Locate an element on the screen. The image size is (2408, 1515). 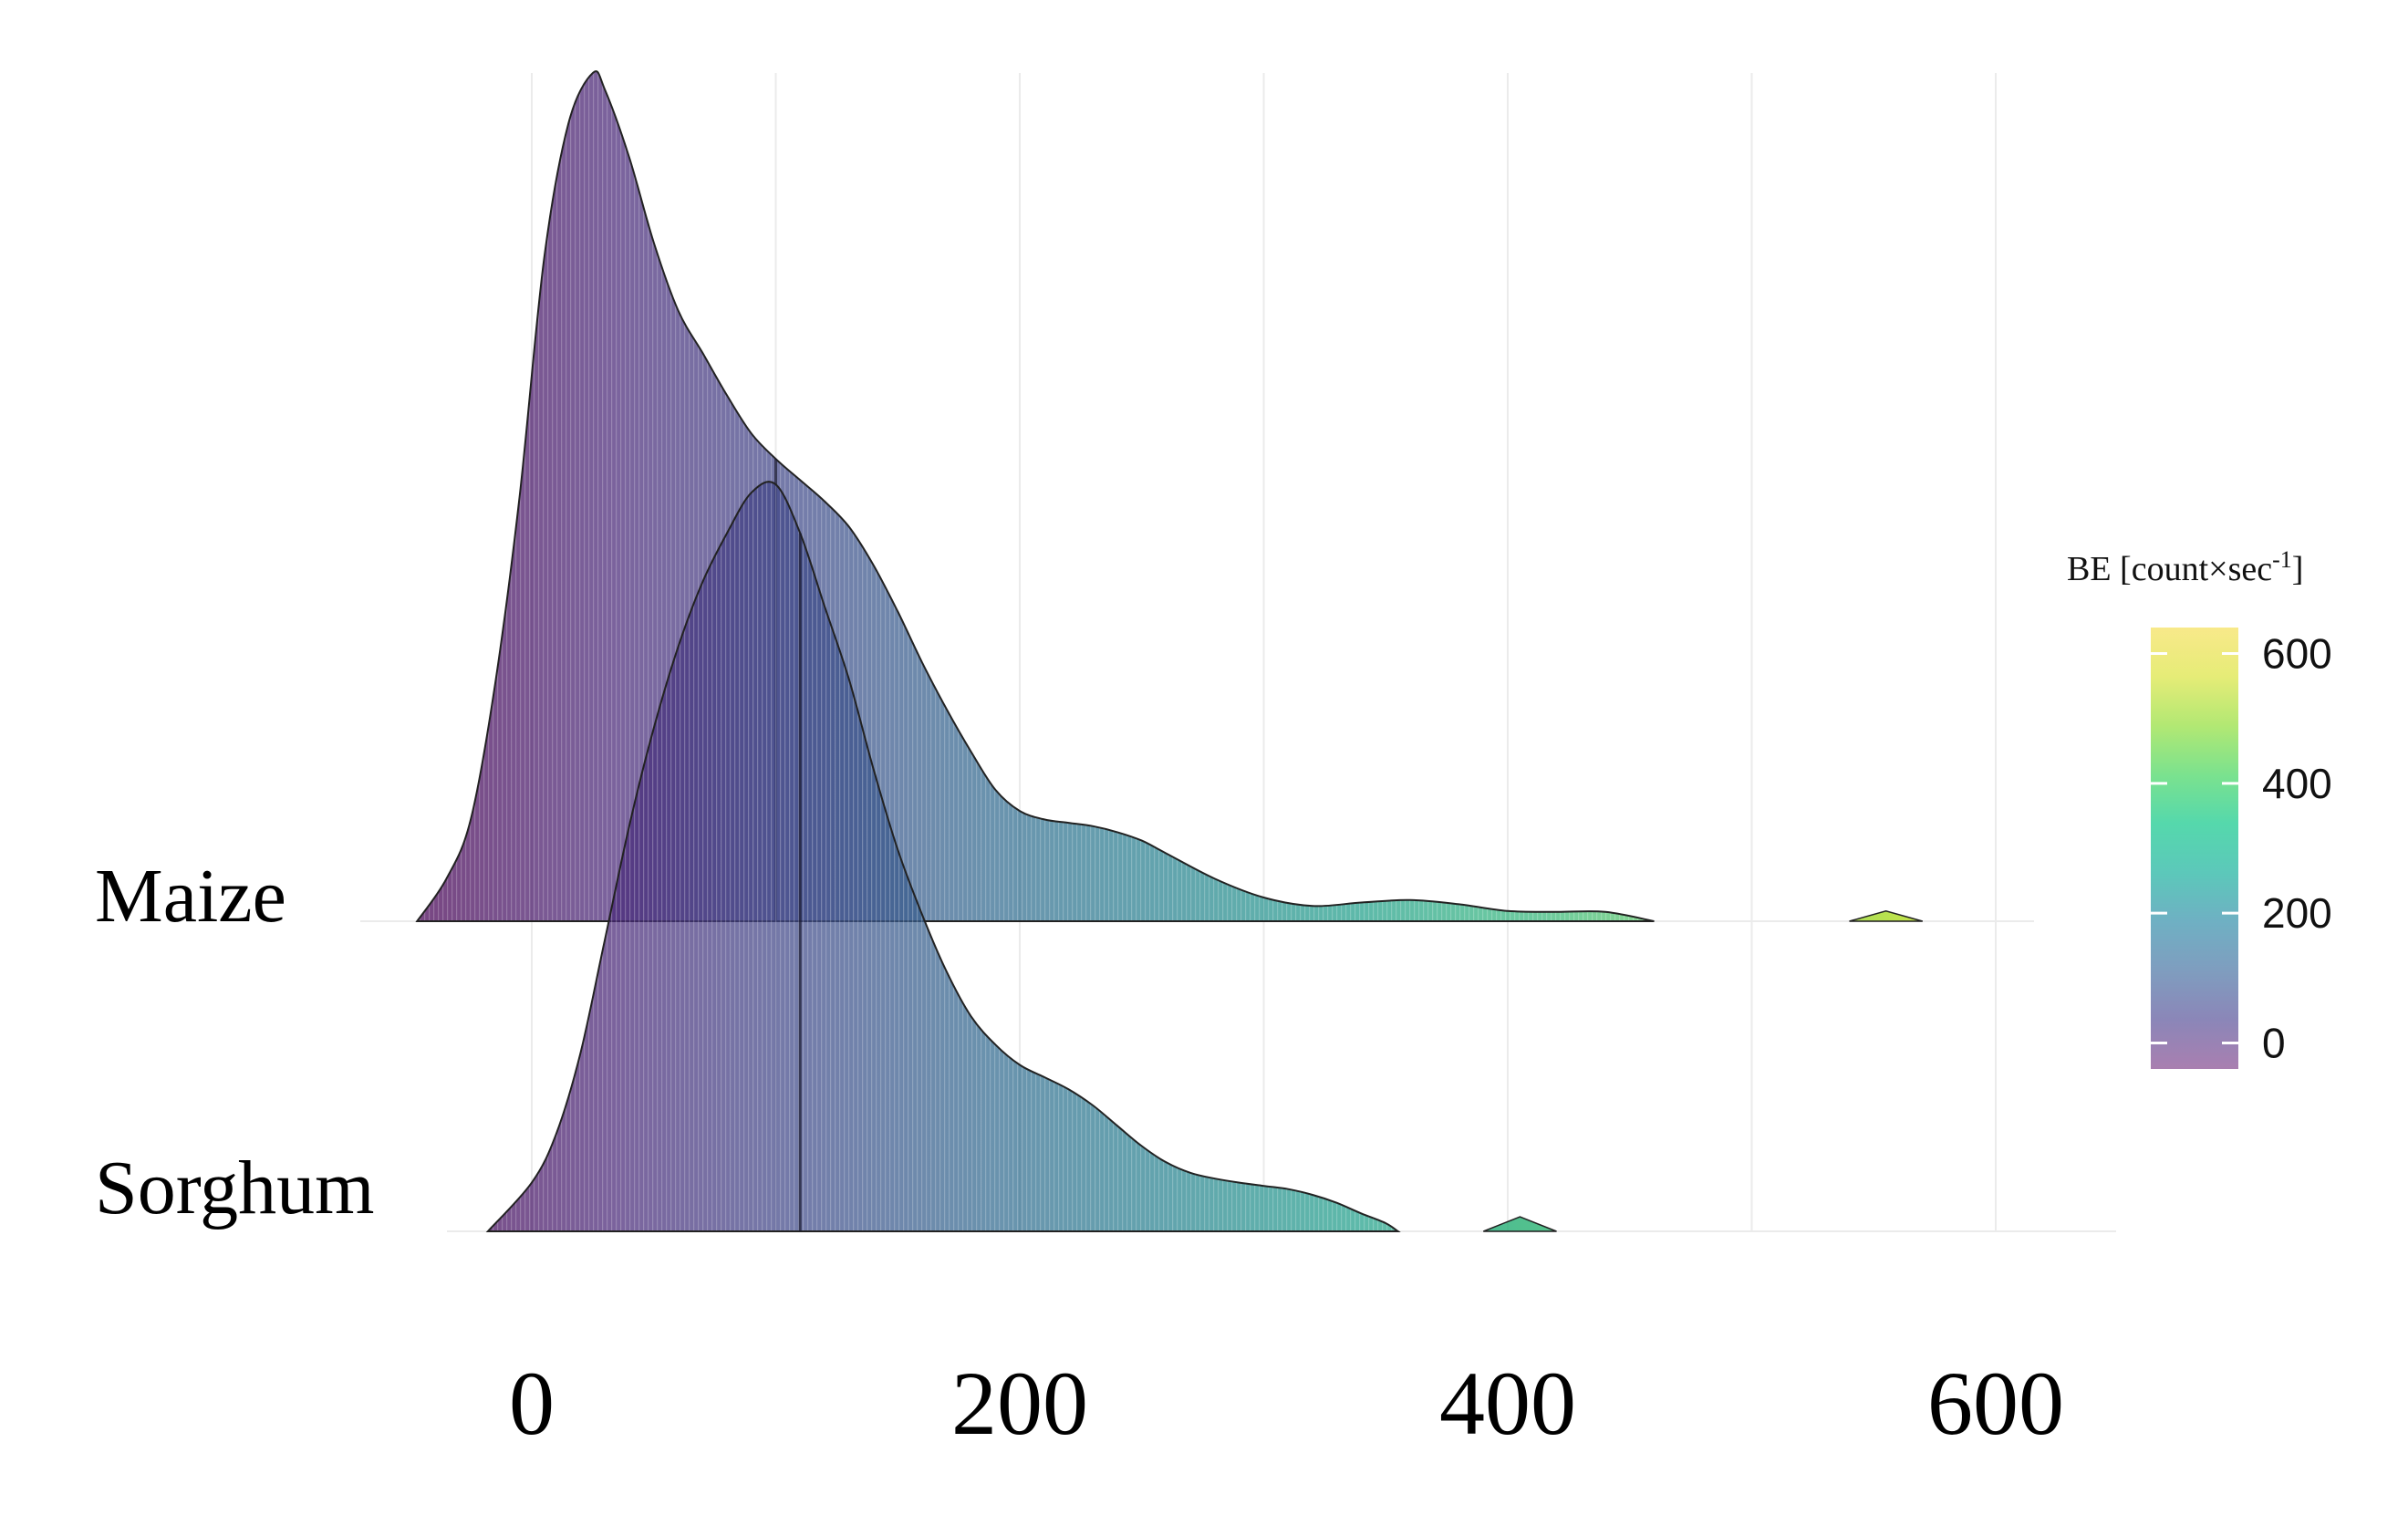
color-legend: BE [count×sec-1] 0 200 400 600 is located at coordinates (2200, 807).